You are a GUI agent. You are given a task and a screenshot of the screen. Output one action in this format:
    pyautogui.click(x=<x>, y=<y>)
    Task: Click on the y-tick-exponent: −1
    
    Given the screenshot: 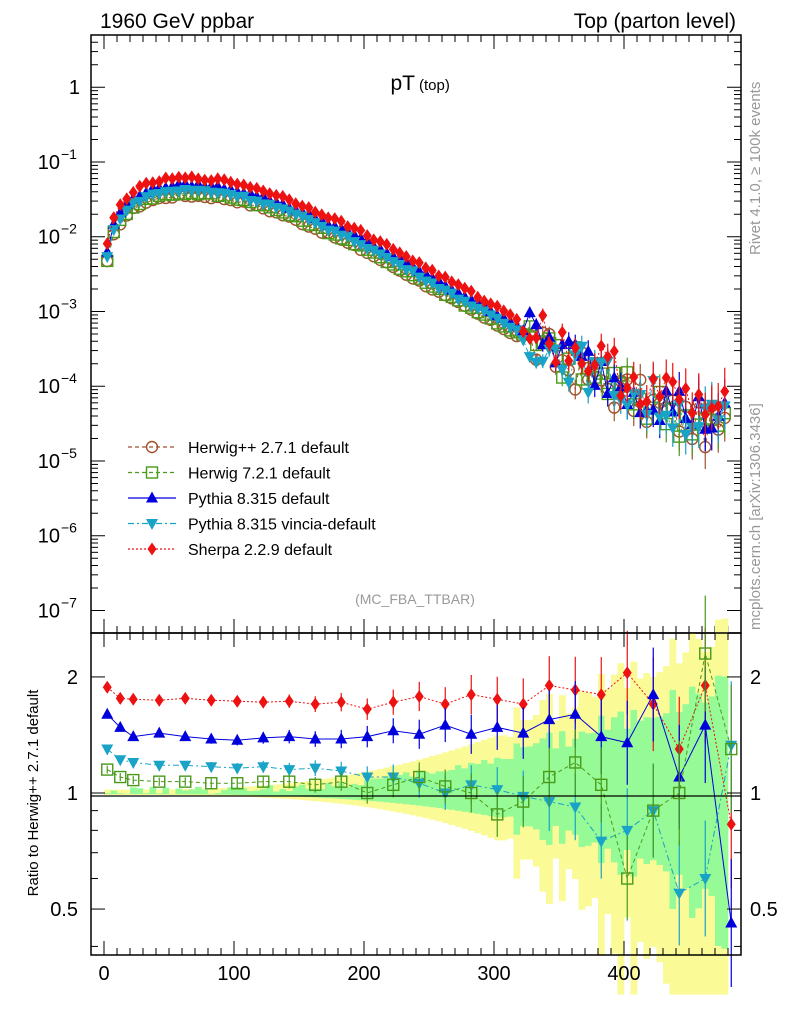 What is the action you would take?
    pyautogui.click(x=69, y=154)
    